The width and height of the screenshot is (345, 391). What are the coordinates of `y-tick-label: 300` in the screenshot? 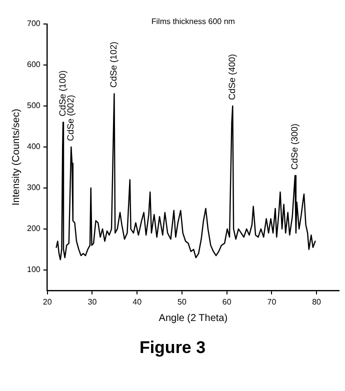 It's located at (33, 187).